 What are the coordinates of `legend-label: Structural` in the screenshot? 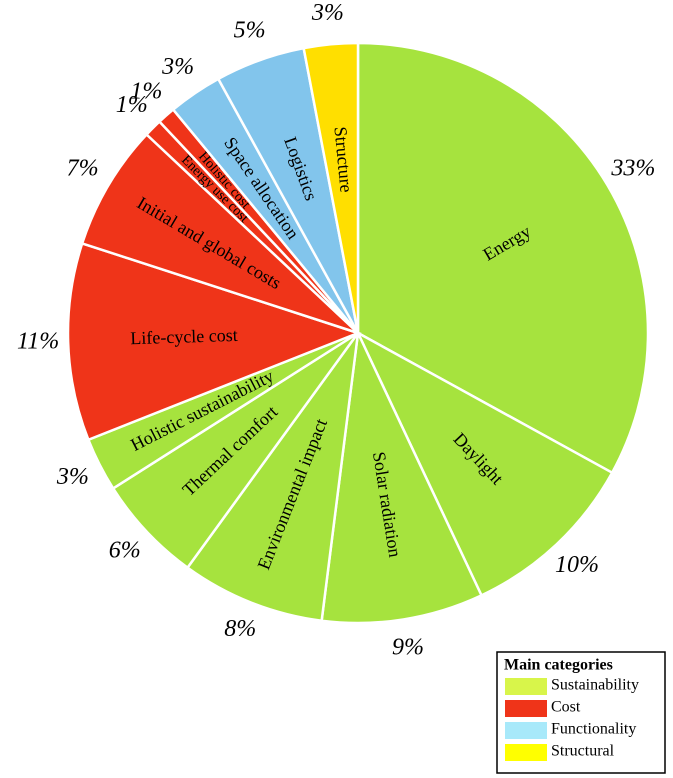 It's located at (583, 751).